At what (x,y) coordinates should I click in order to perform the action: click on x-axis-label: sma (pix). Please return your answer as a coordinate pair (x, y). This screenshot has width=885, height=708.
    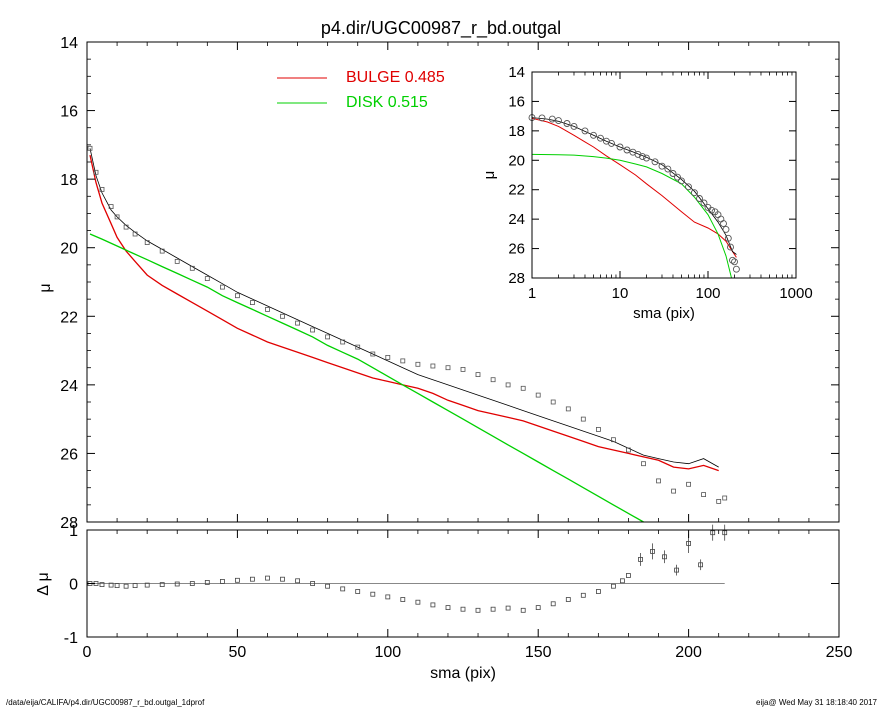
    Looking at the image, I should click on (463, 673).